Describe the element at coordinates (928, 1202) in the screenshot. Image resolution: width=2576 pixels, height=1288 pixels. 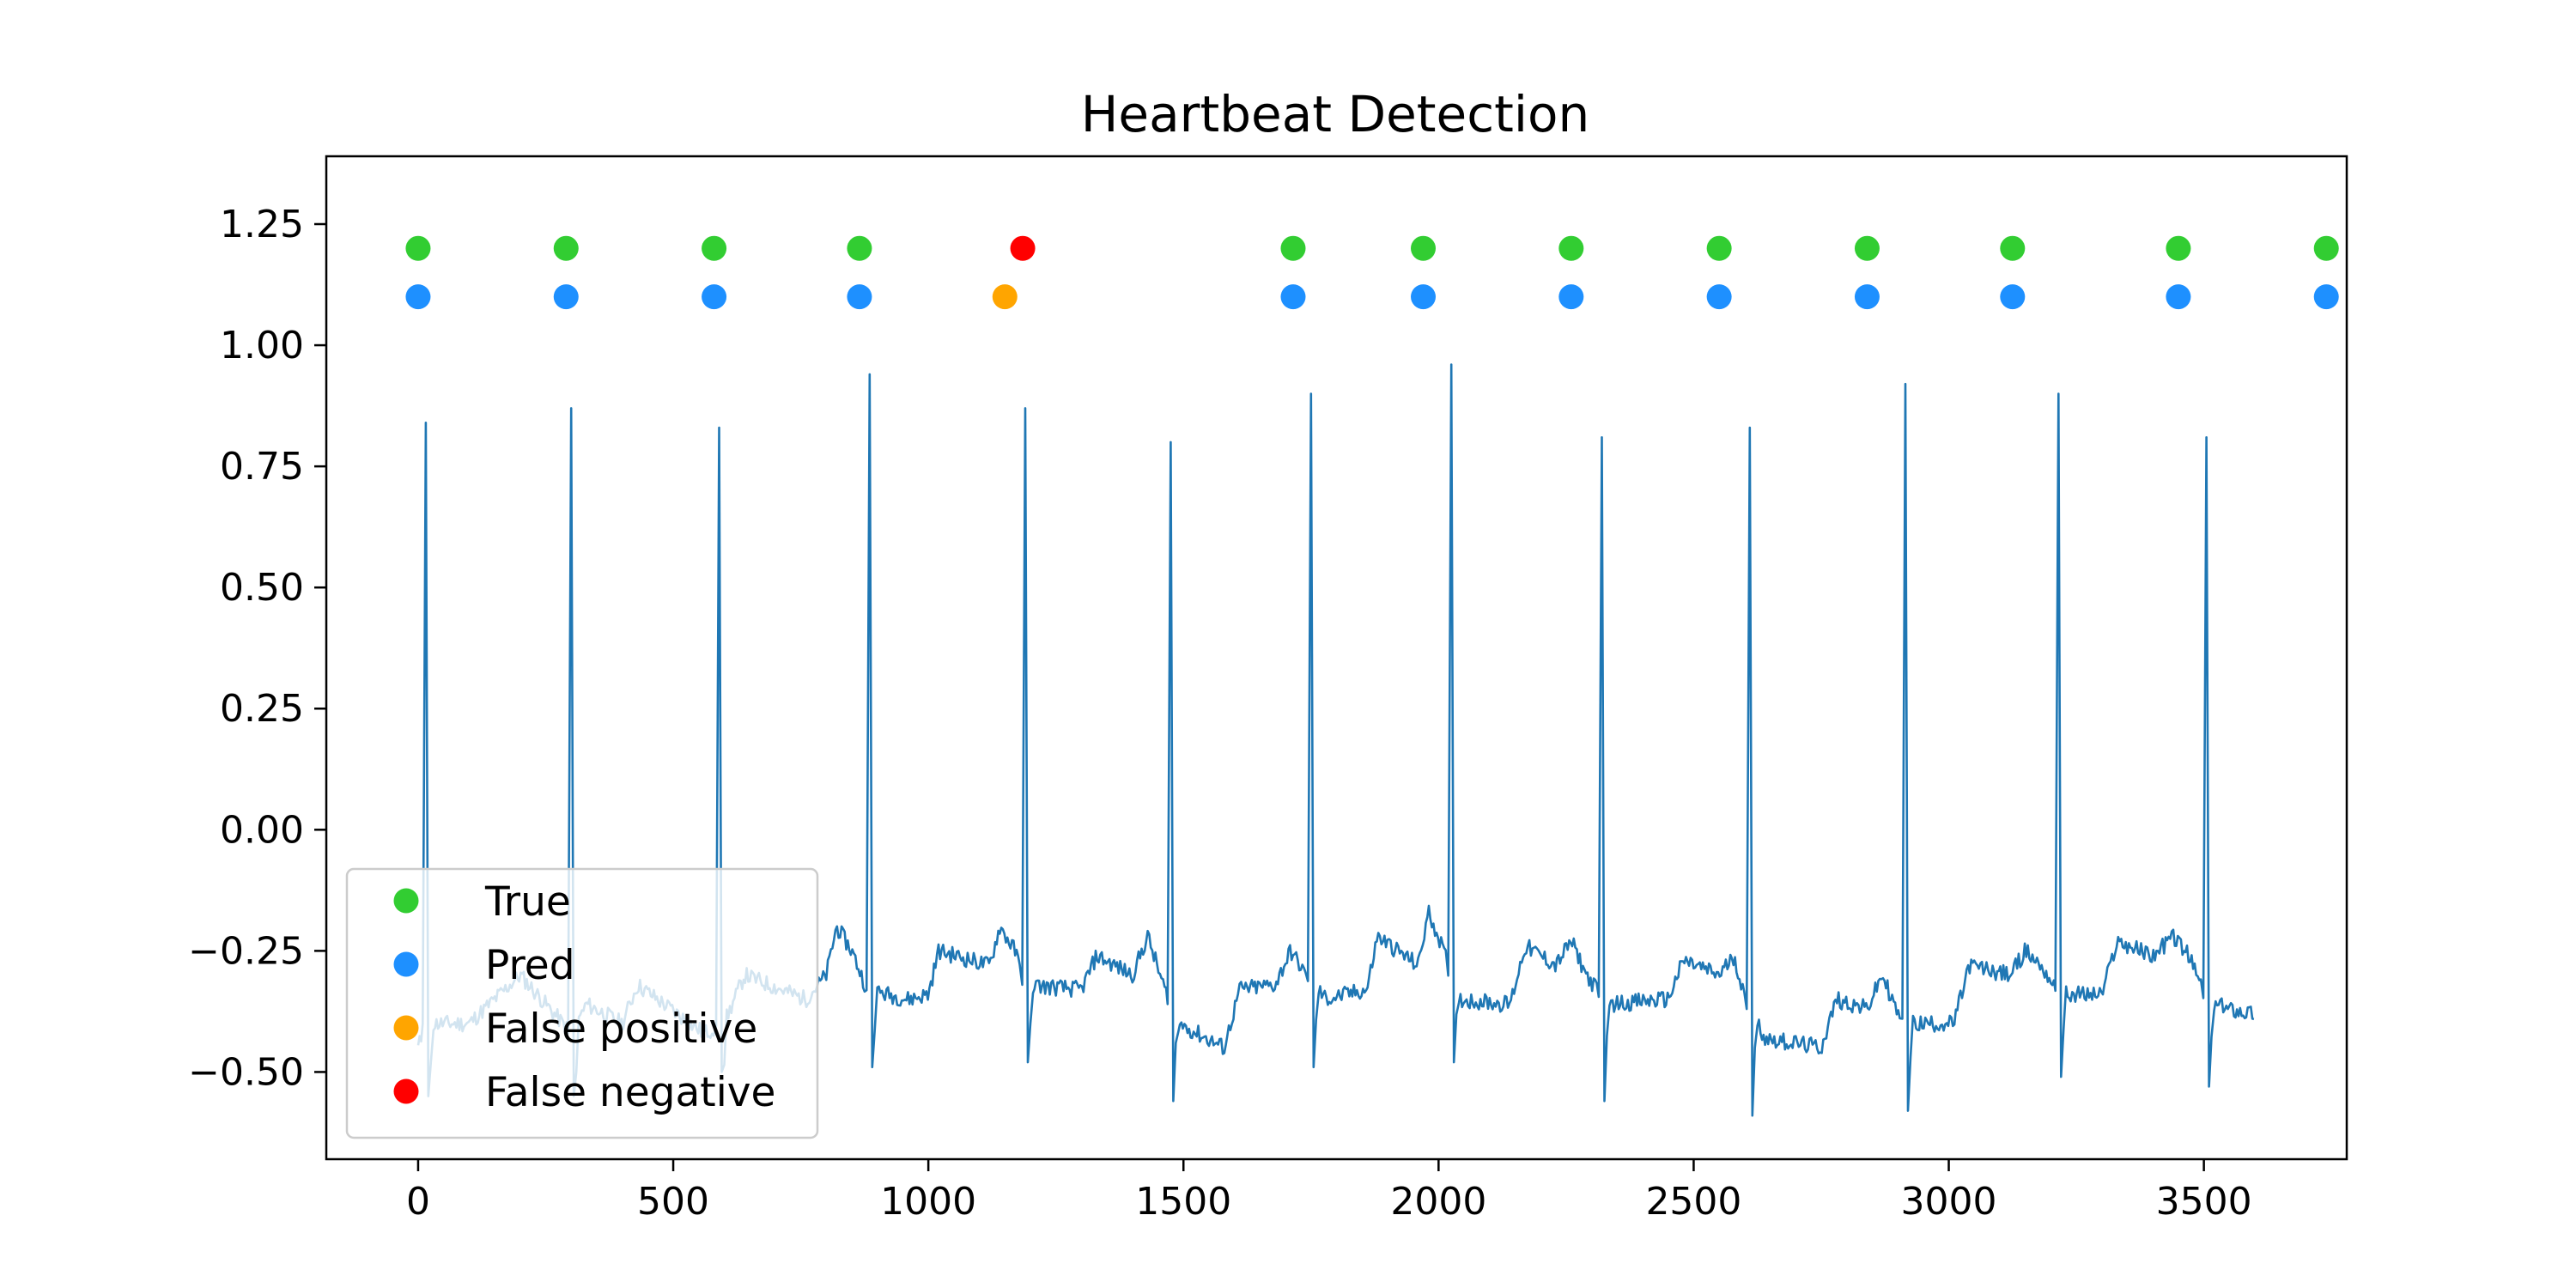
I see `x-tick-label: 1000` at that location.